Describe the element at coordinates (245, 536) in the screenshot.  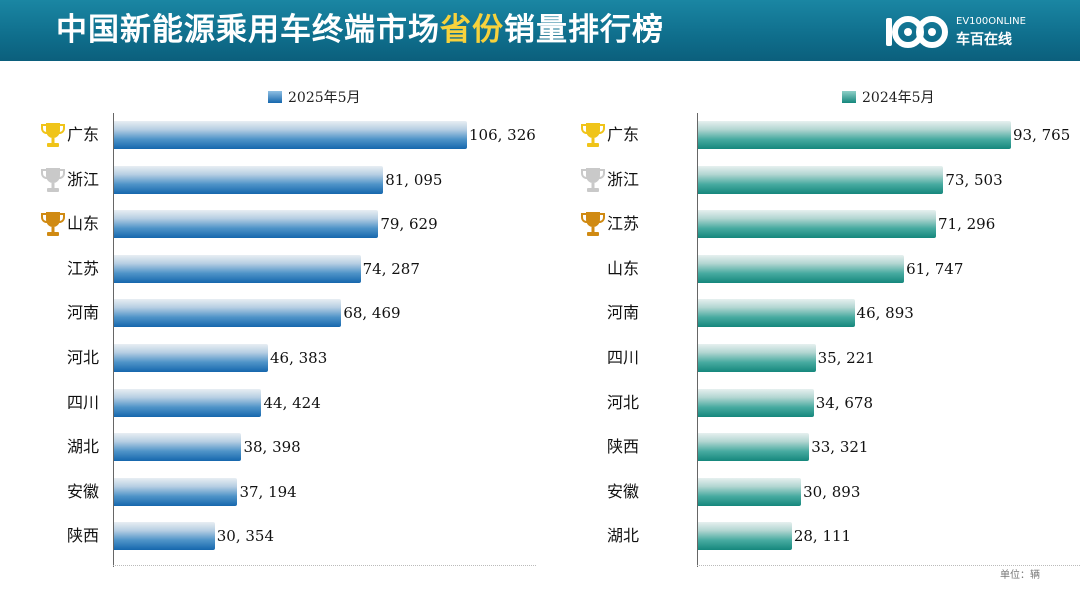
I see `value-label: 30, 354` at that location.